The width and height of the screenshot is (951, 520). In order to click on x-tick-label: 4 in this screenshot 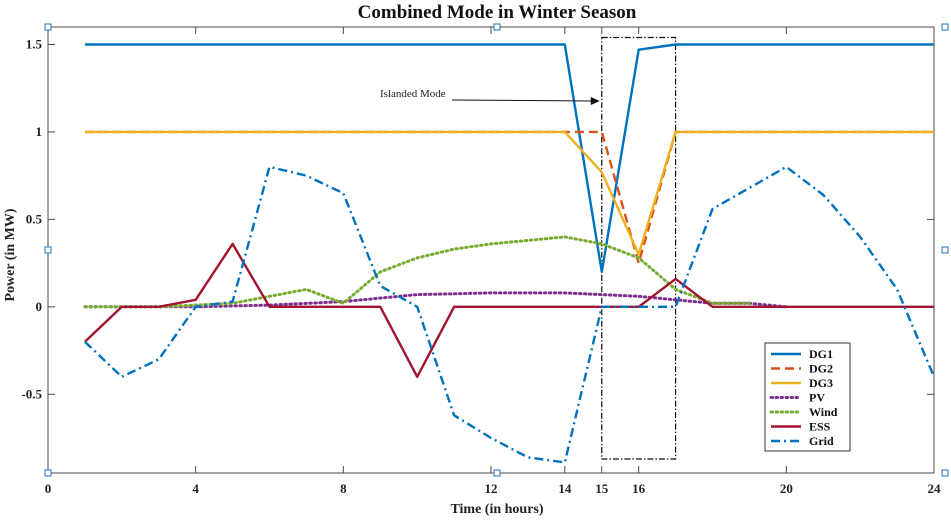, I will do `click(195, 488)`.